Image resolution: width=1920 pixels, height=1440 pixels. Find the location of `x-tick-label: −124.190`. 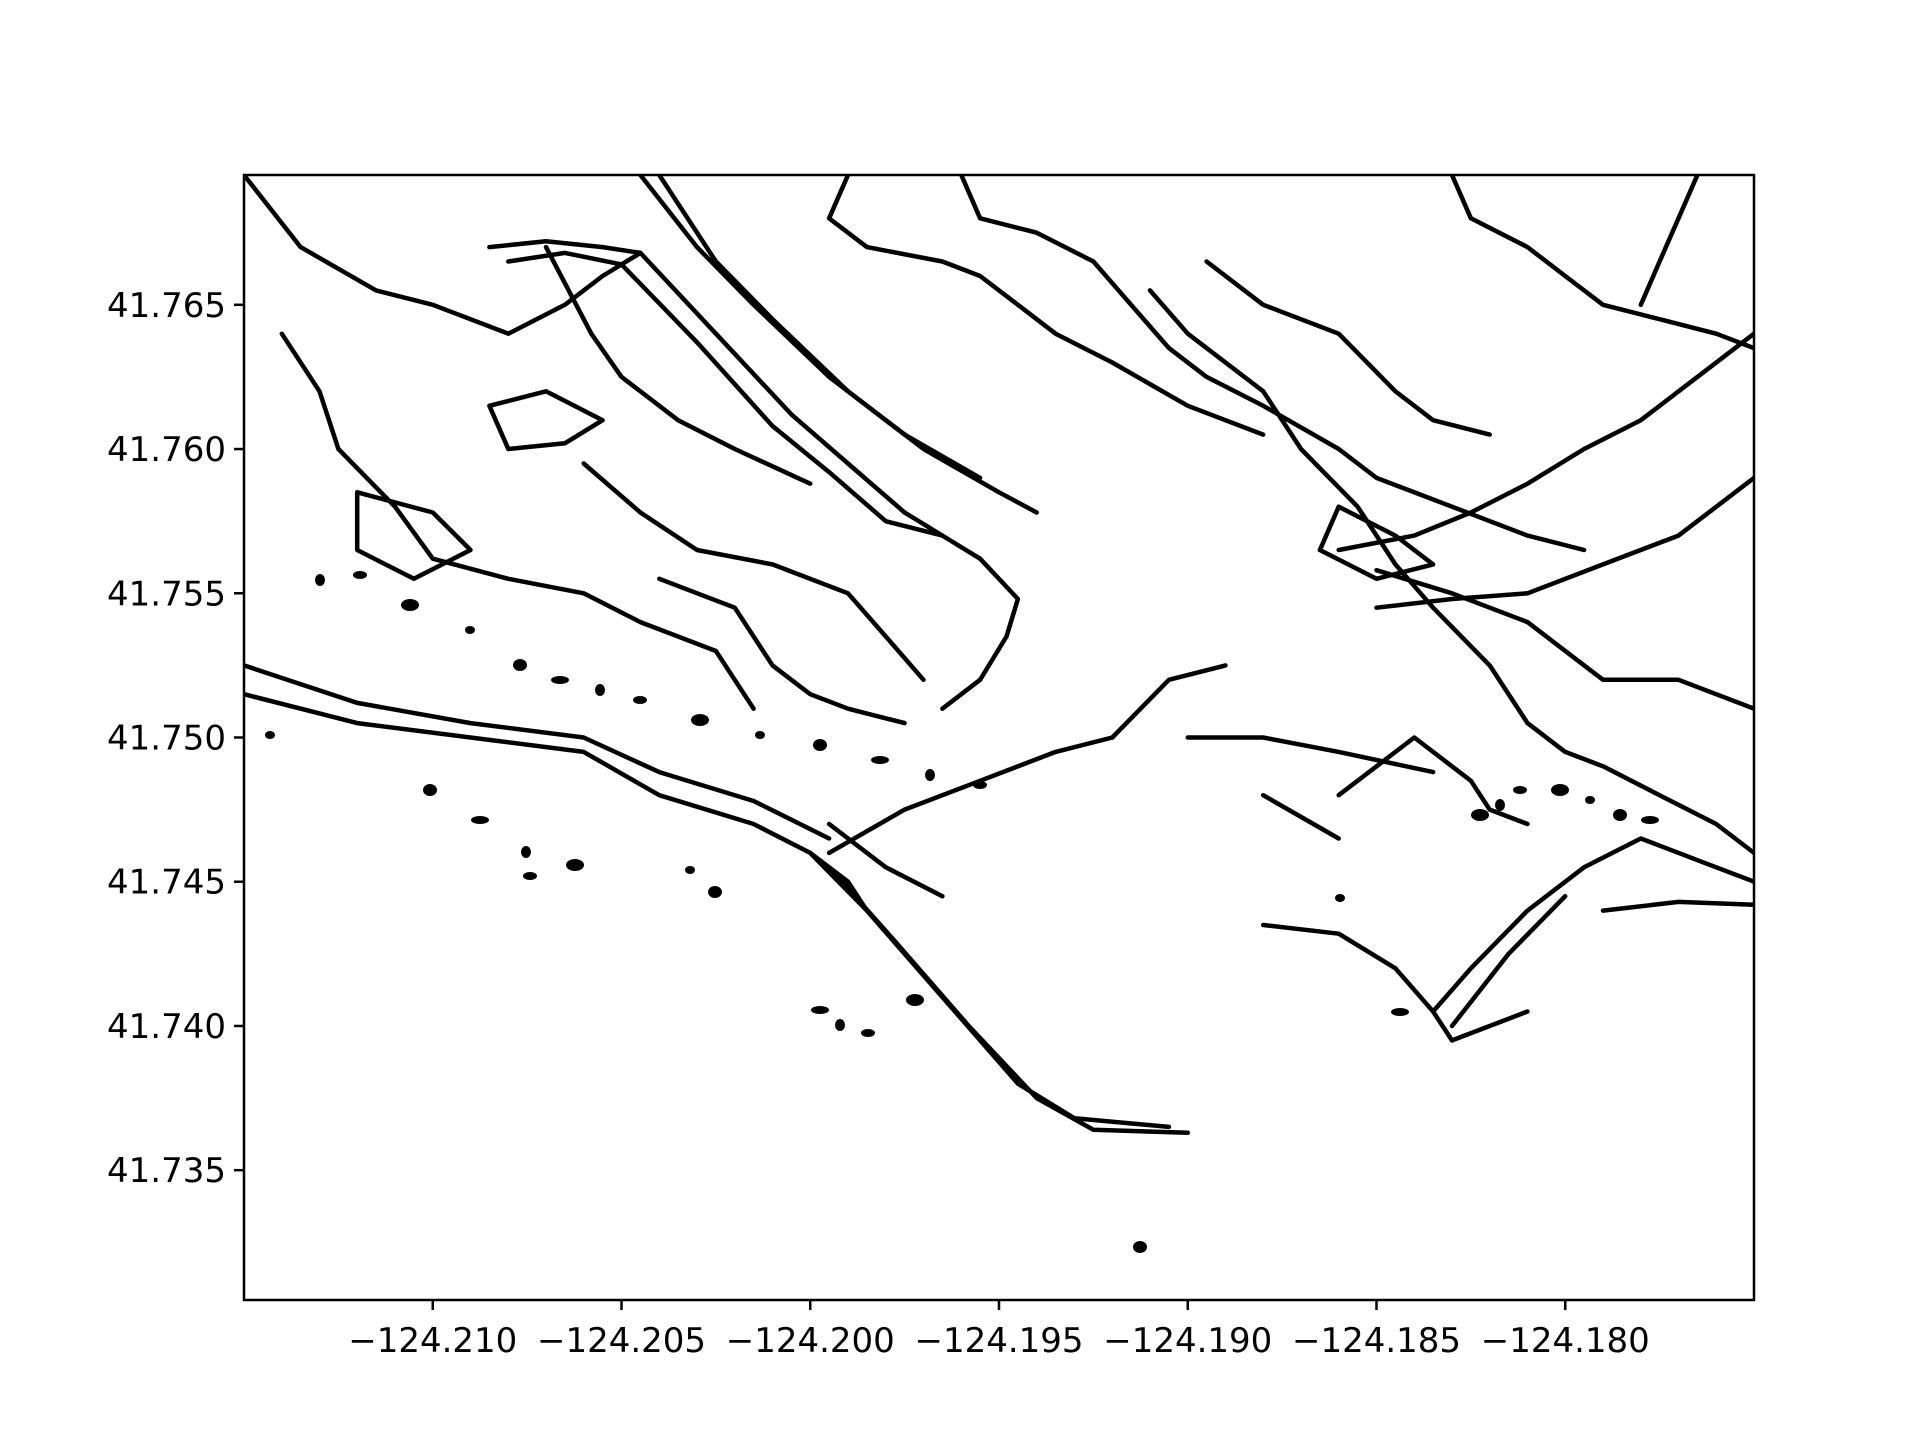

x-tick-label: −124.190 is located at coordinates (1187, 1341).